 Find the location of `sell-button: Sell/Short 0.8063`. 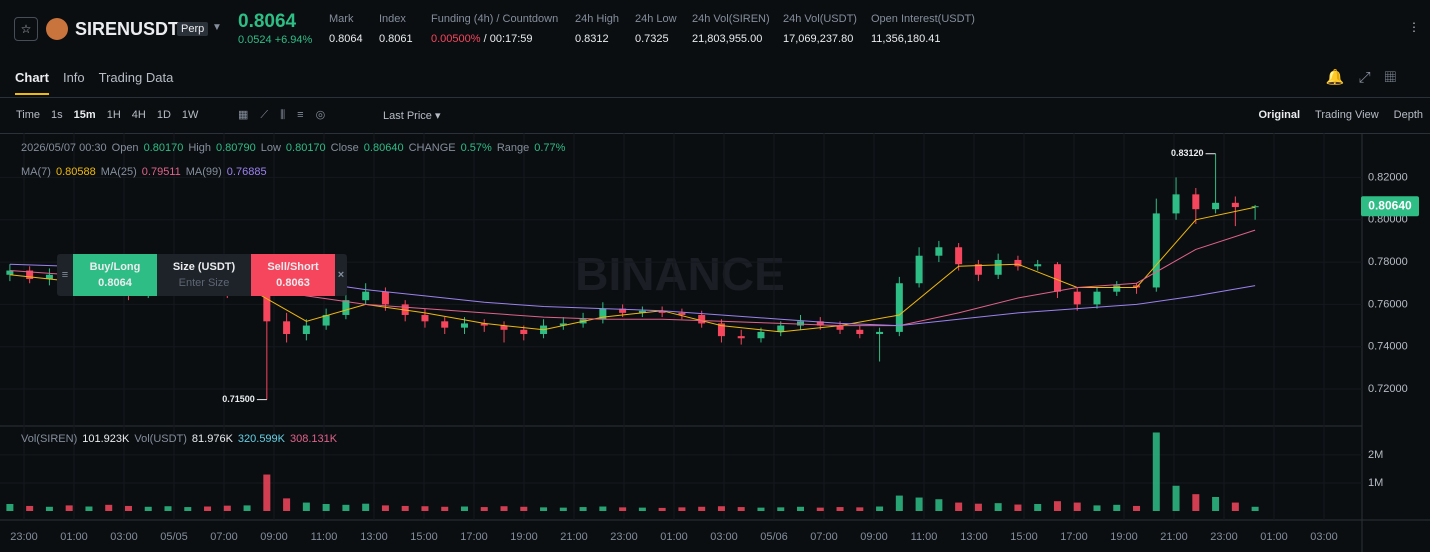

sell-button: Sell/Short 0.8063 is located at coordinates (293, 275).